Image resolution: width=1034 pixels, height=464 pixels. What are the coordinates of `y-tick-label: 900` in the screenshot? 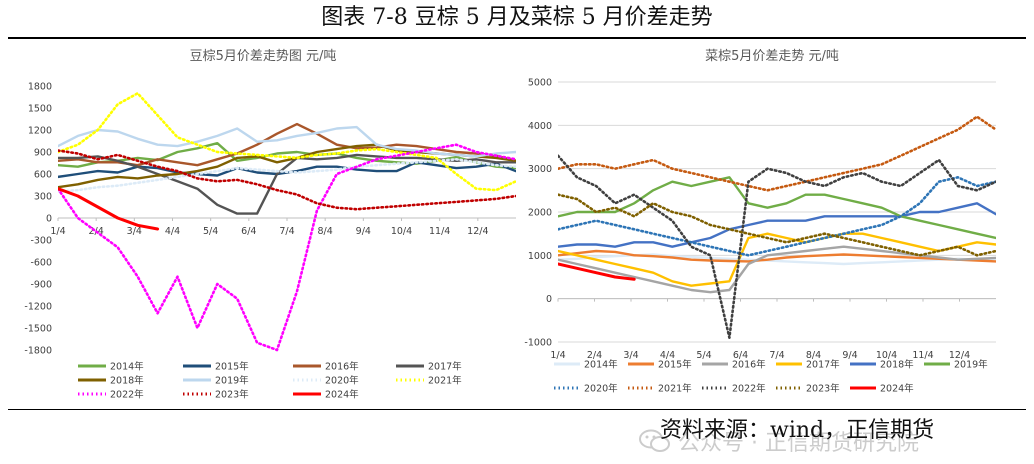 It's located at (43, 153).